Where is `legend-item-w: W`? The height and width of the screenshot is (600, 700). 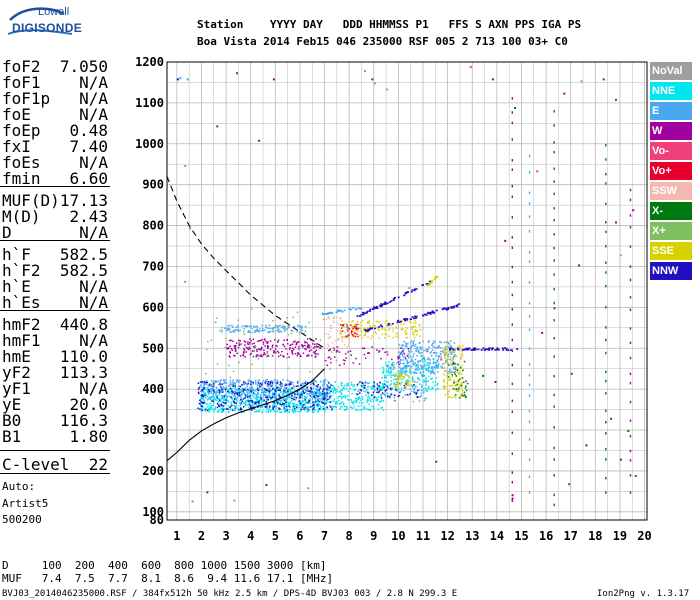
legend-item-w: W is located at coordinates (671, 131).